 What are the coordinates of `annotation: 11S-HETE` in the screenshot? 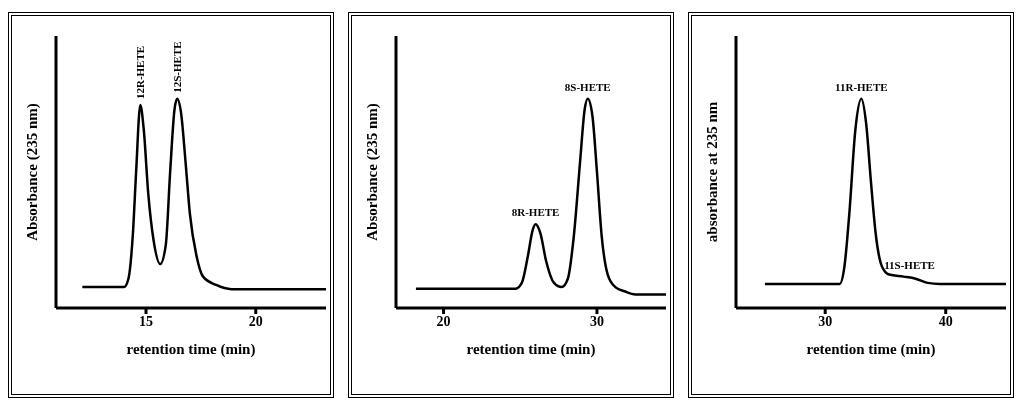 It's located at (909, 264).